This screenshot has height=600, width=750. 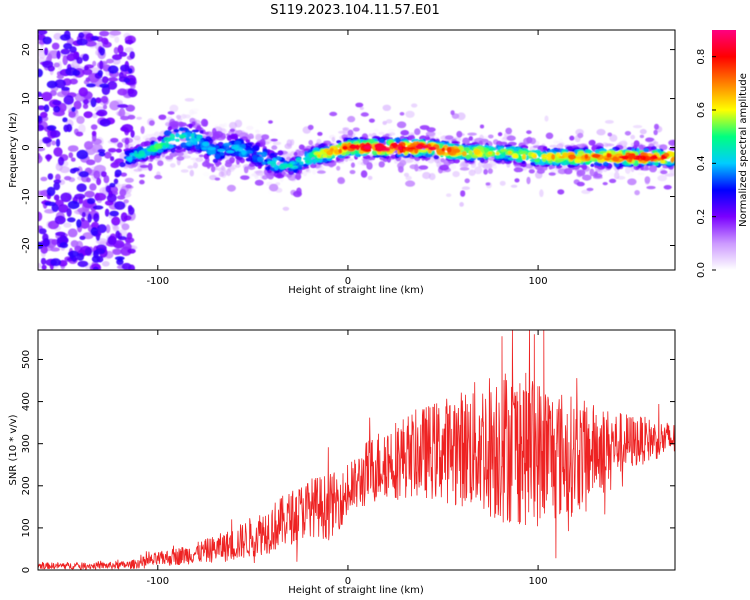 I want to click on colorbar-tick-label: 0.0, so click(x=701, y=270).